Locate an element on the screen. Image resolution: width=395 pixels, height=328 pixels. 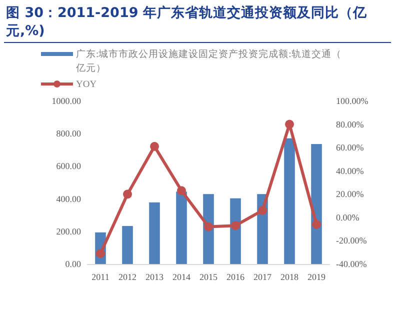
x-tick-label: 2016 is located at coordinates (235, 277).